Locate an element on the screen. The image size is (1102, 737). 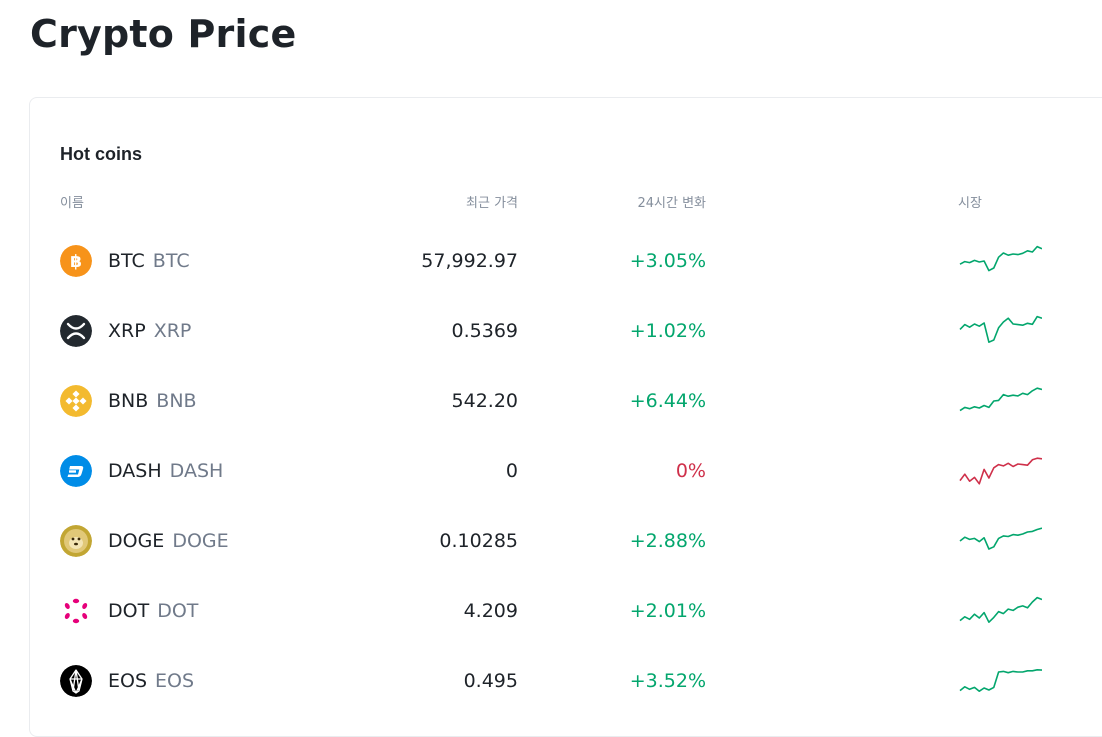
coin-name-label: BNB is located at coordinates (128, 401).